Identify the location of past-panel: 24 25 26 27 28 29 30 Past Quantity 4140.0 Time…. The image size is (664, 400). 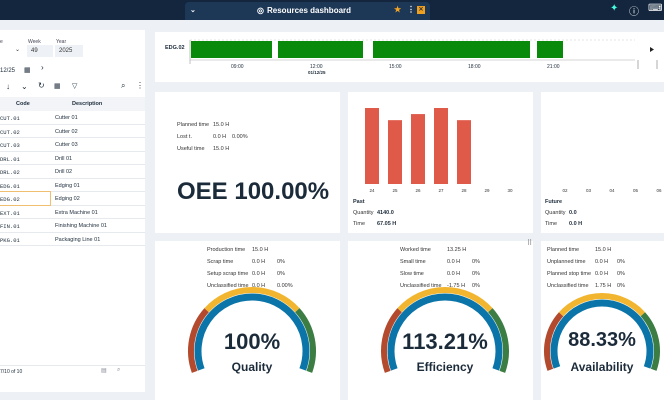
(440, 162).